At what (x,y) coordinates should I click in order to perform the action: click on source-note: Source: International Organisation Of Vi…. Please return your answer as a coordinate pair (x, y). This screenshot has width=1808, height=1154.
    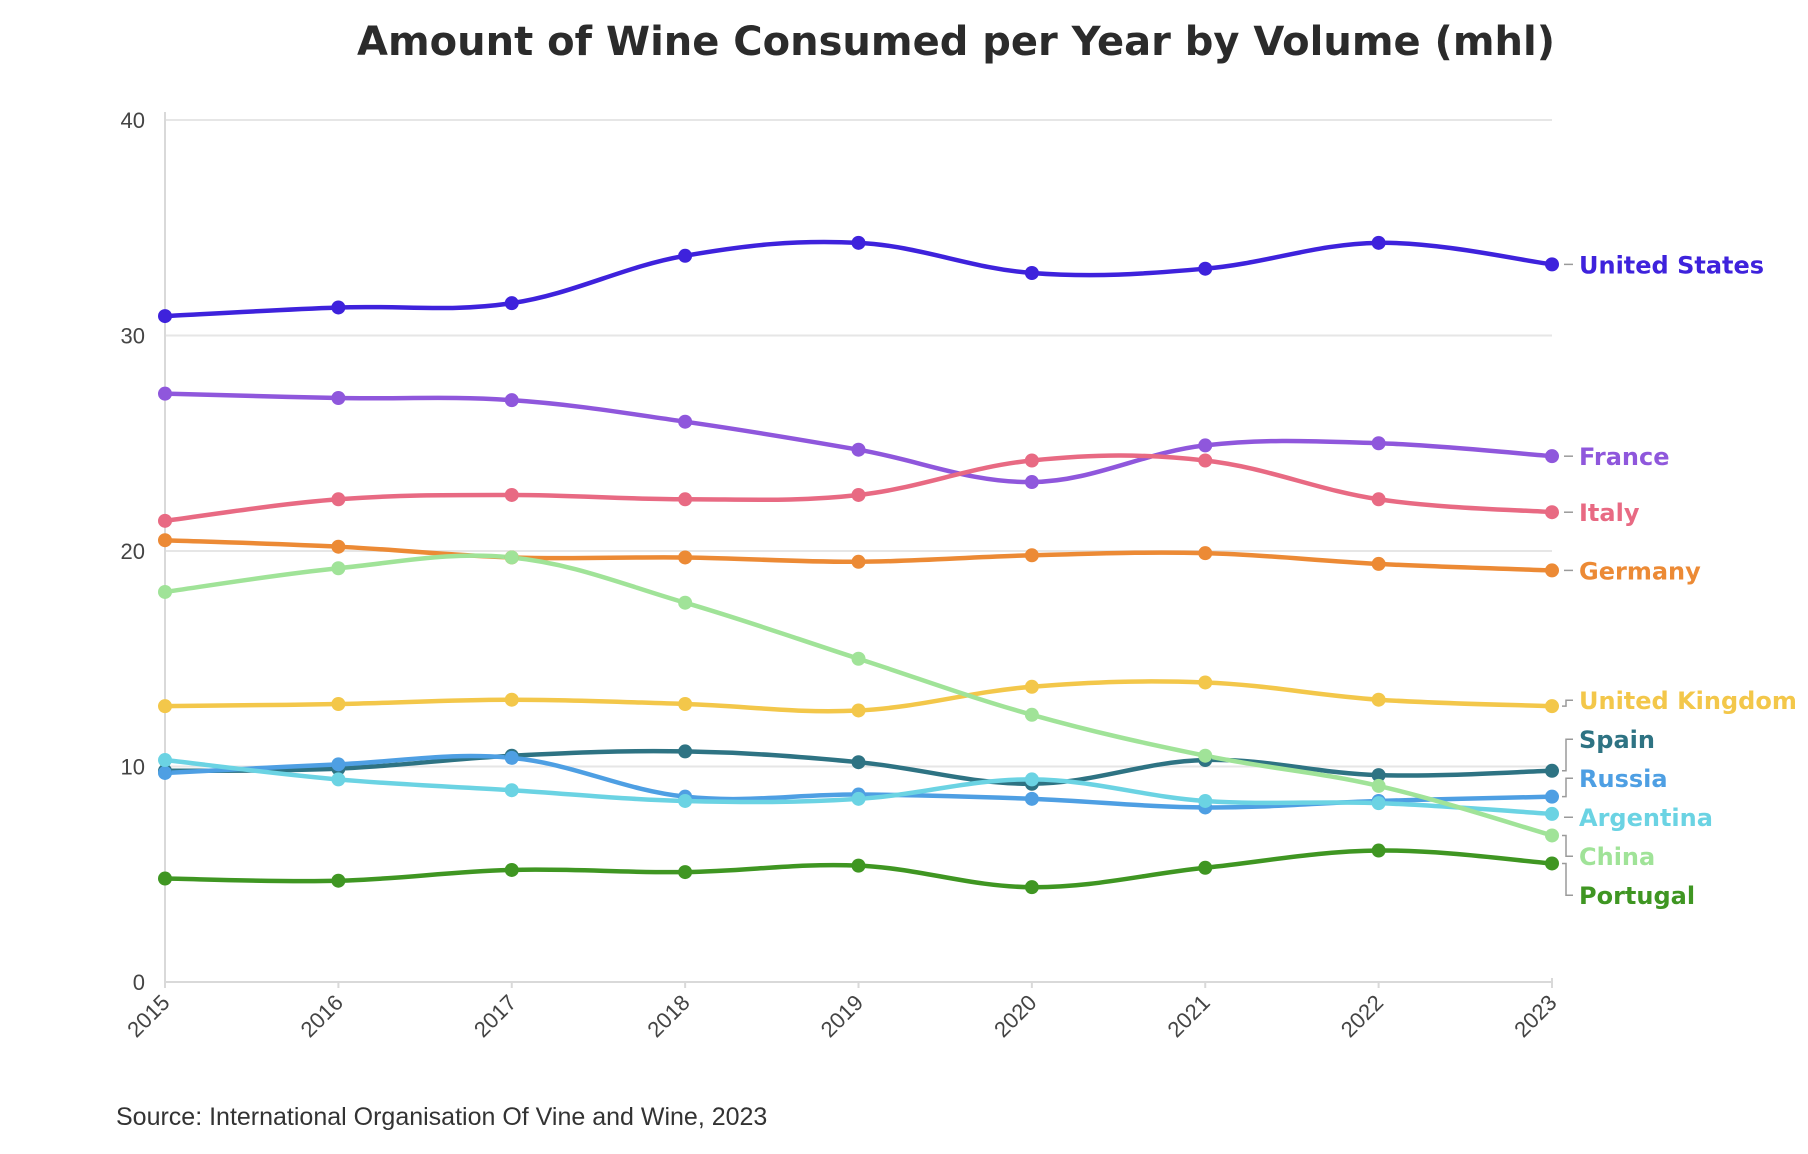
    Looking at the image, I should click on (441, 1117).